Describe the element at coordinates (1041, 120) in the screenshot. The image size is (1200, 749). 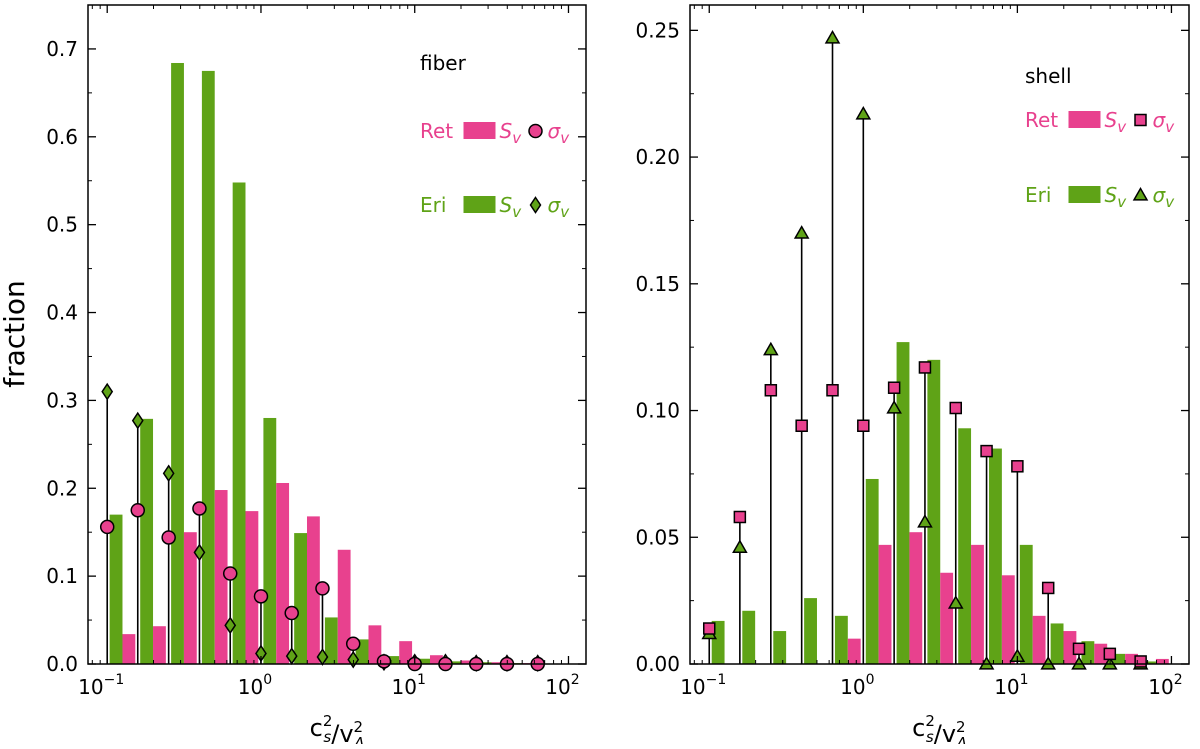
I see `legend-group-label: Ret` at that location.